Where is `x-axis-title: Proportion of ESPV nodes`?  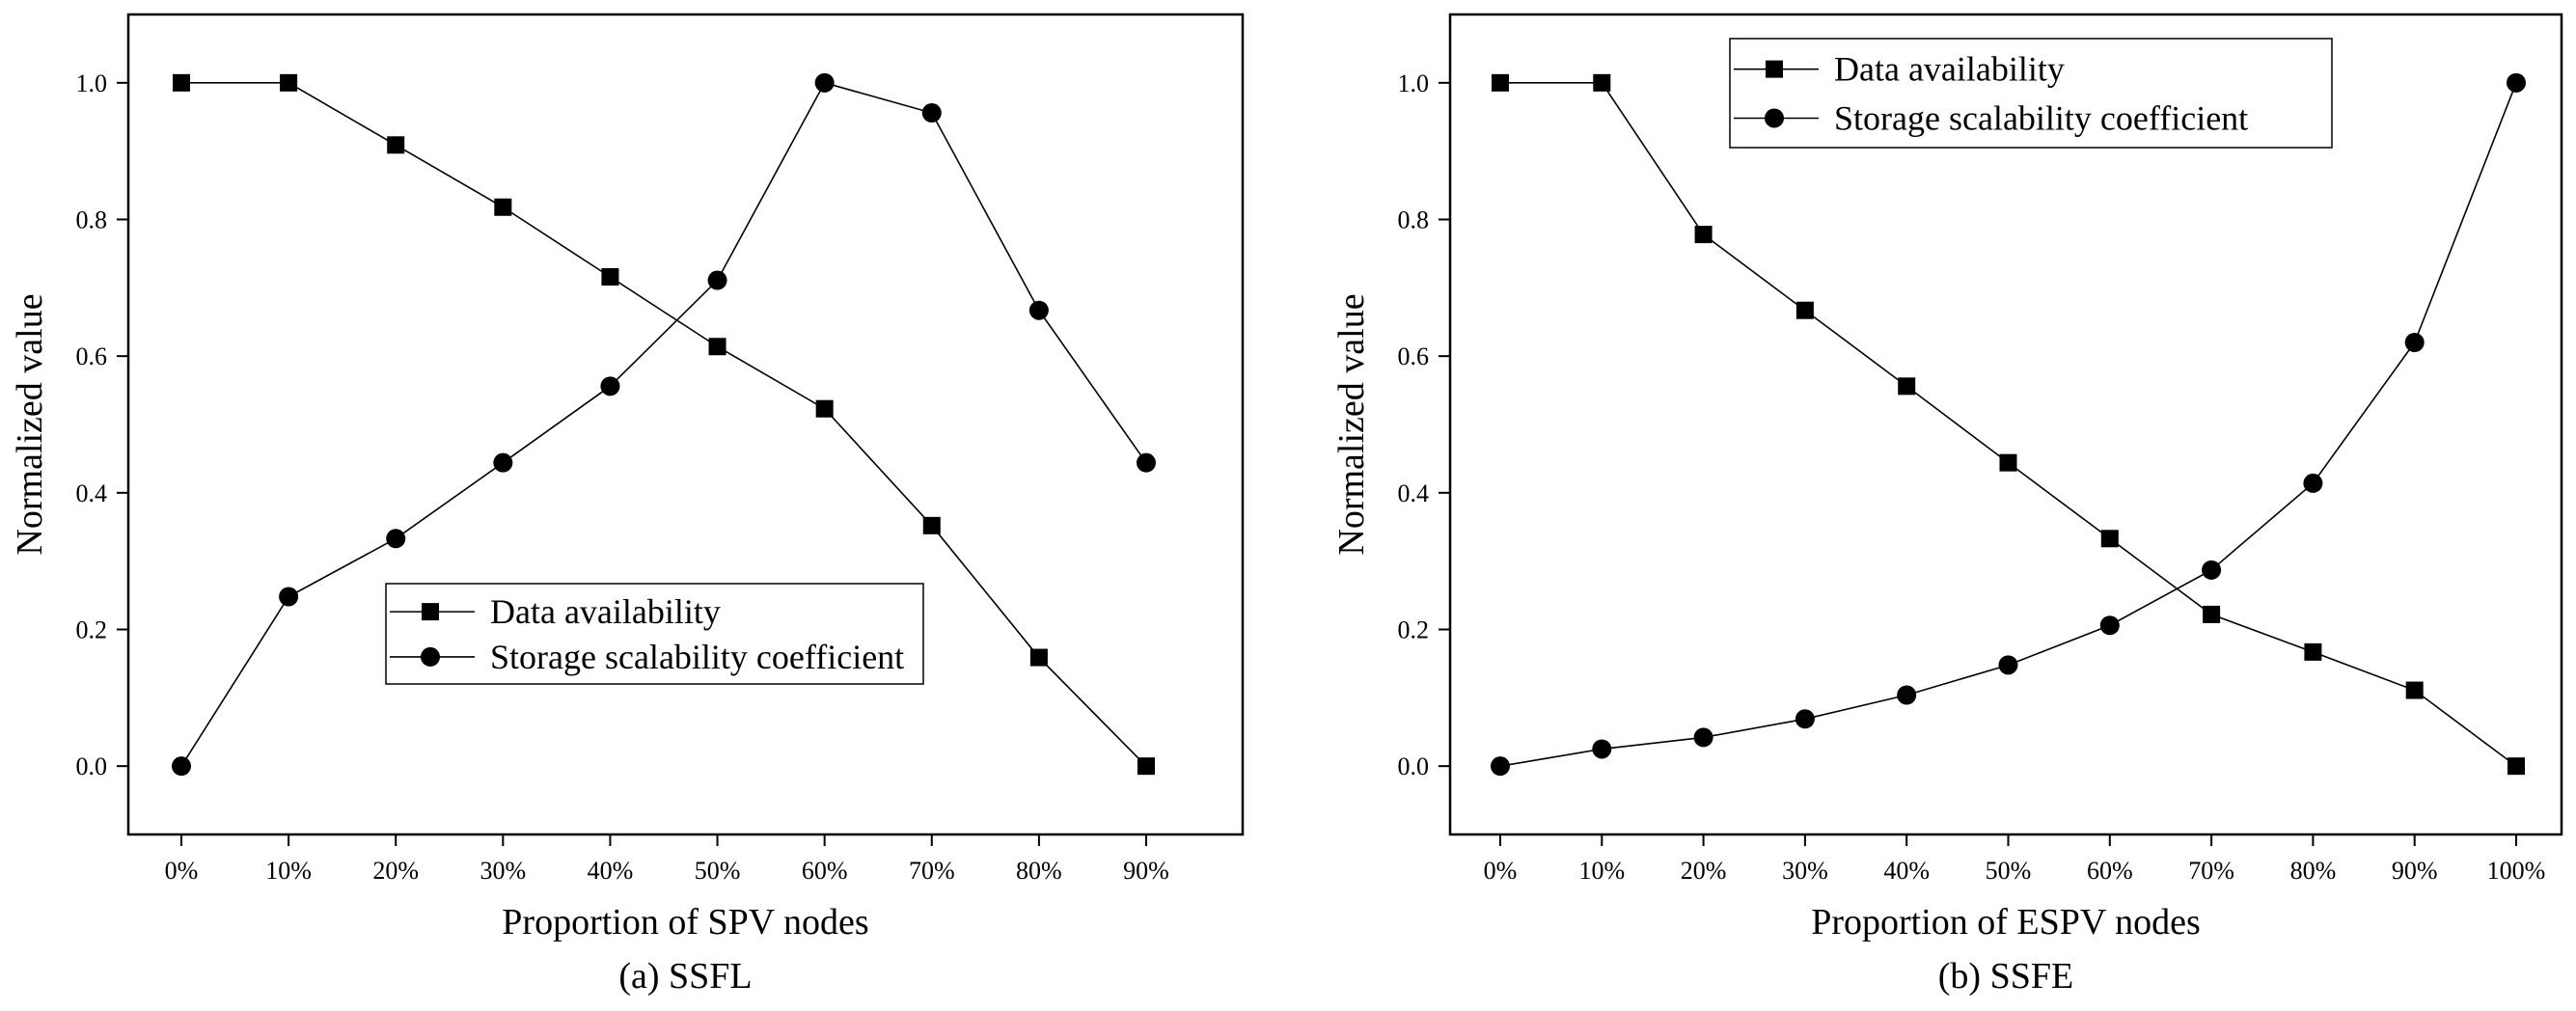
x-axis-title: Proportion of ESPV nodes is located at coordinates (2006, 922).